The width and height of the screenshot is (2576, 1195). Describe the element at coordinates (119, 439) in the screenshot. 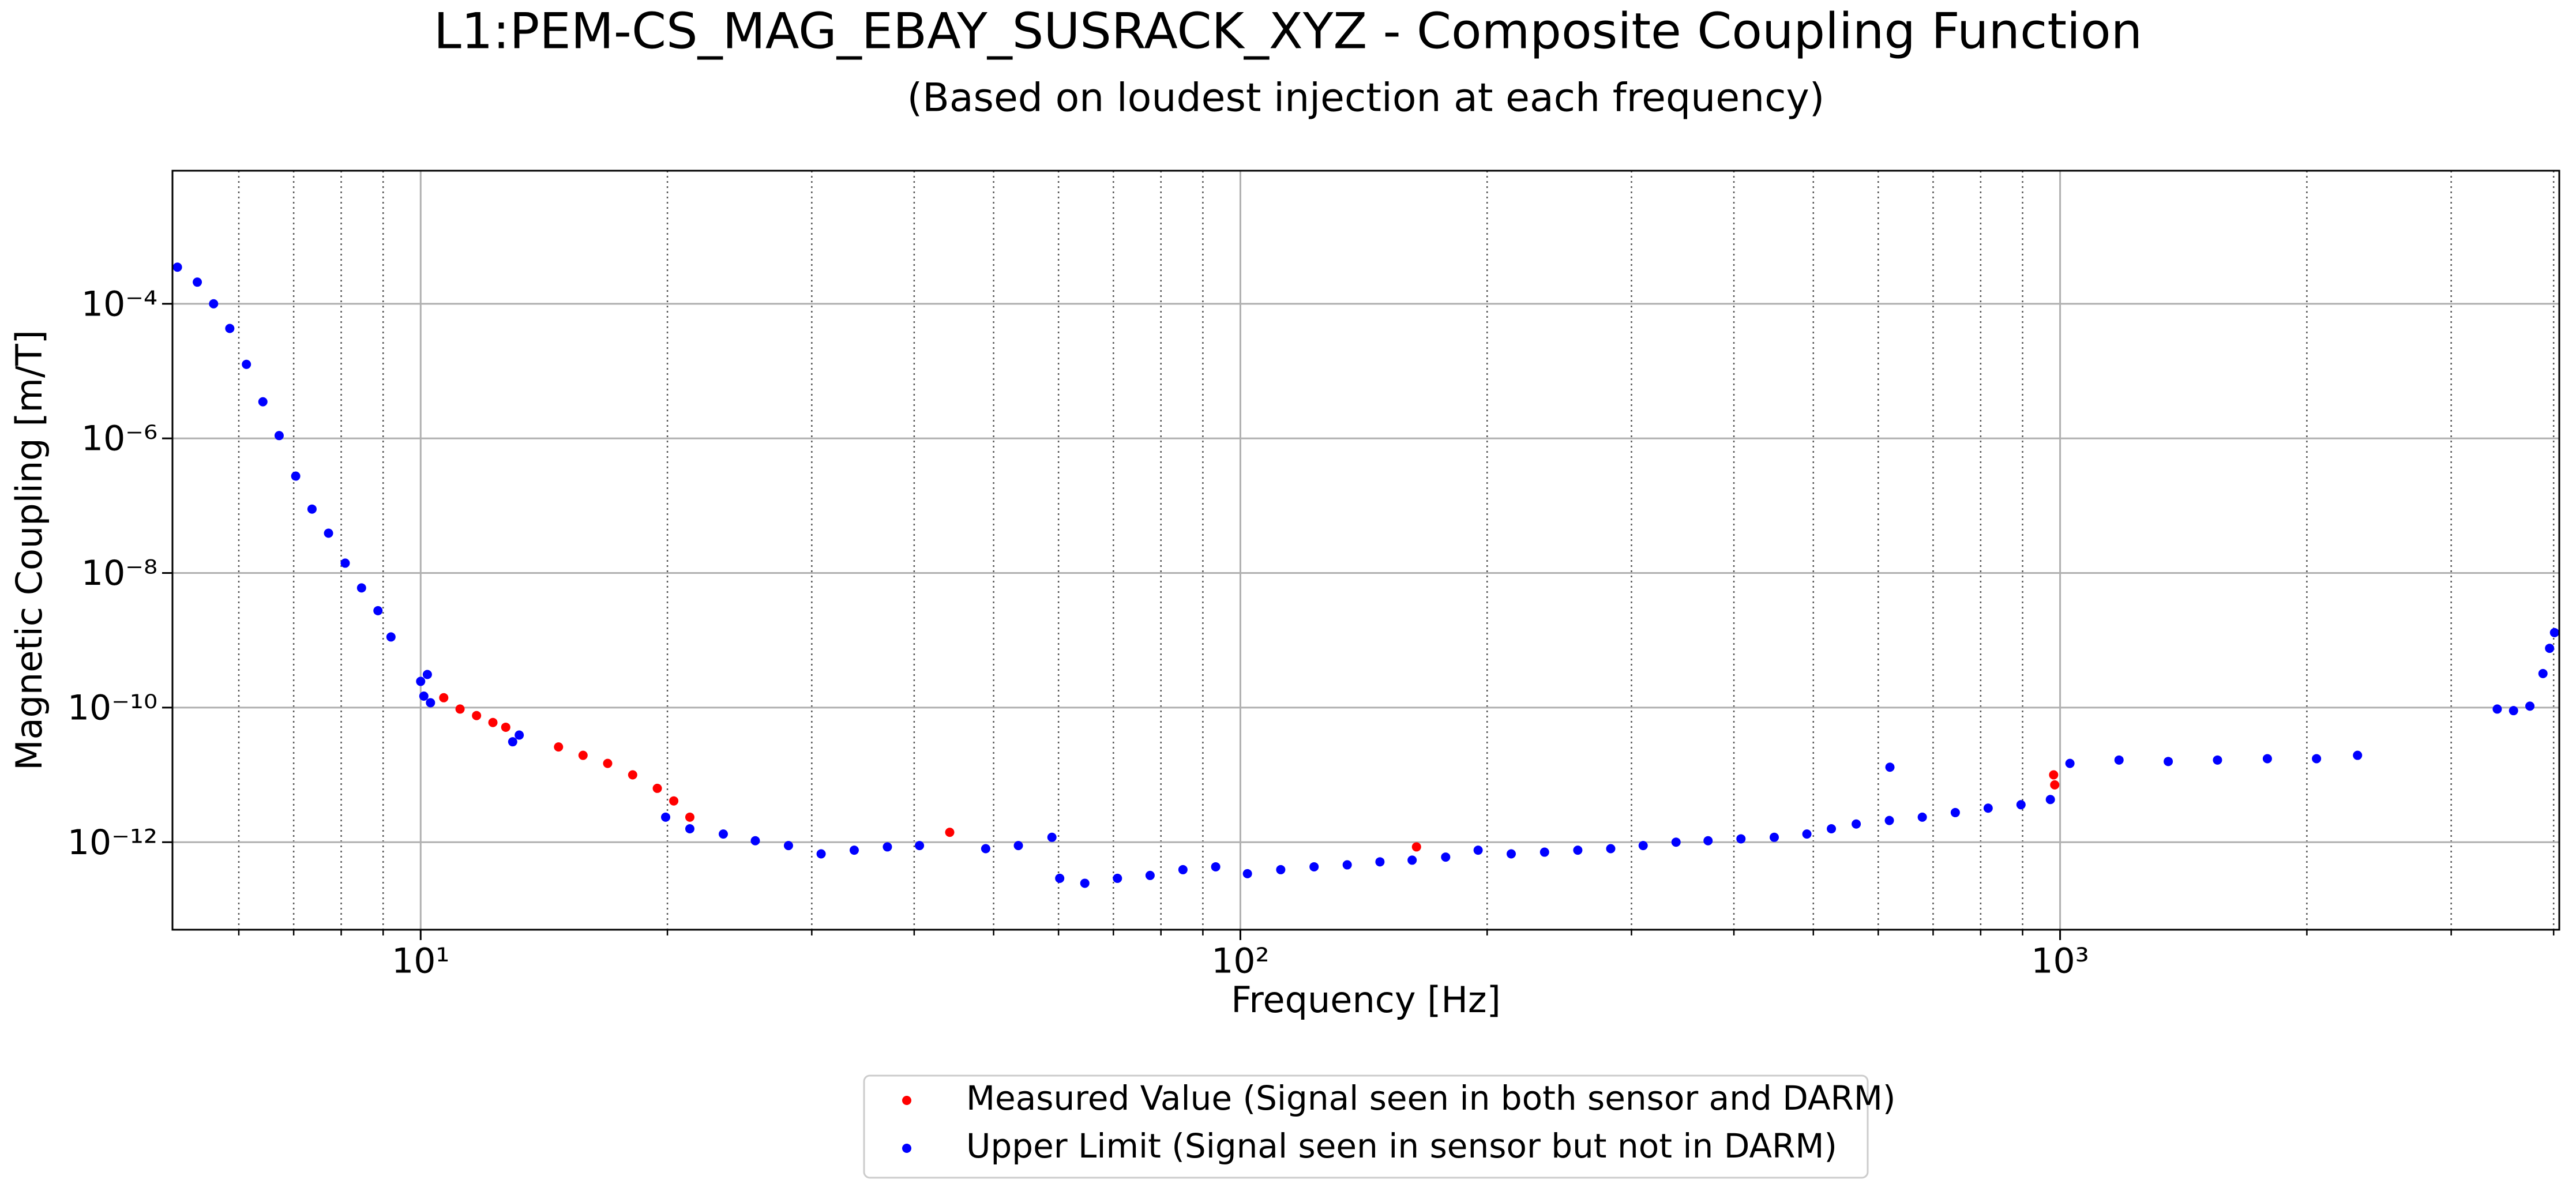

I see `y-tick-label: 10⁻⁶` at that location.